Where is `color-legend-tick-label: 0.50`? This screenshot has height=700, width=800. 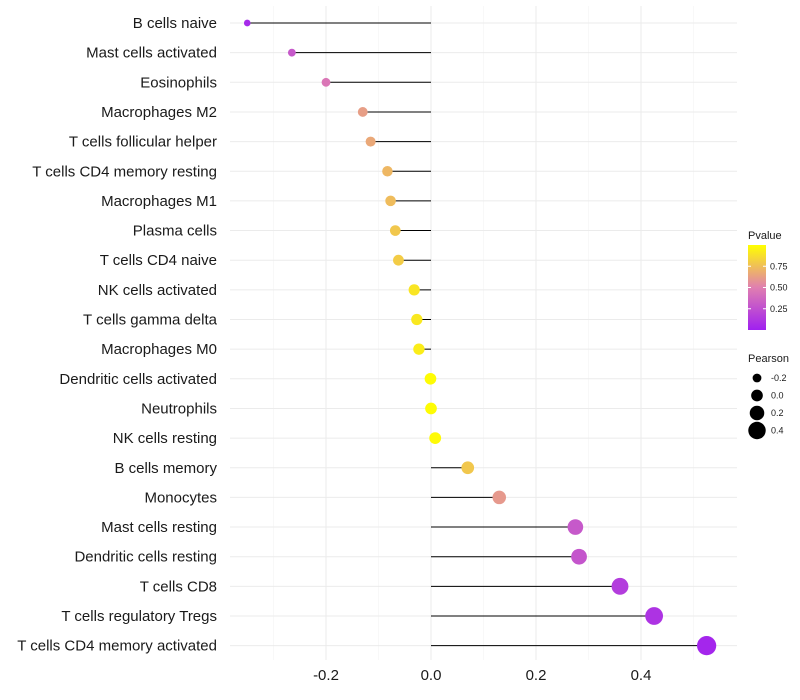
color-legend-tick-label: 0.50 is located at coordinates (779, 288).